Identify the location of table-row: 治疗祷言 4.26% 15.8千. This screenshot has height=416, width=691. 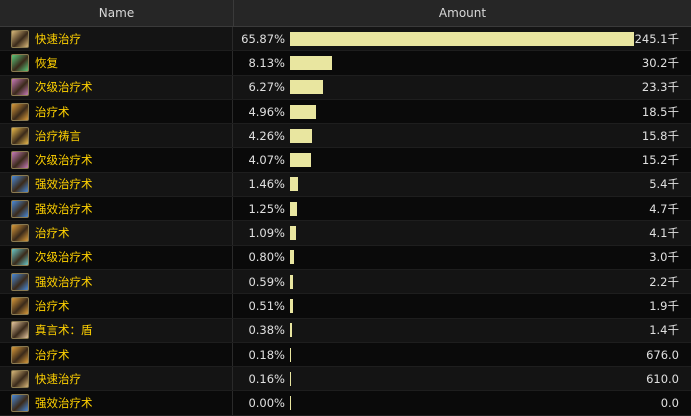
(345, 136).